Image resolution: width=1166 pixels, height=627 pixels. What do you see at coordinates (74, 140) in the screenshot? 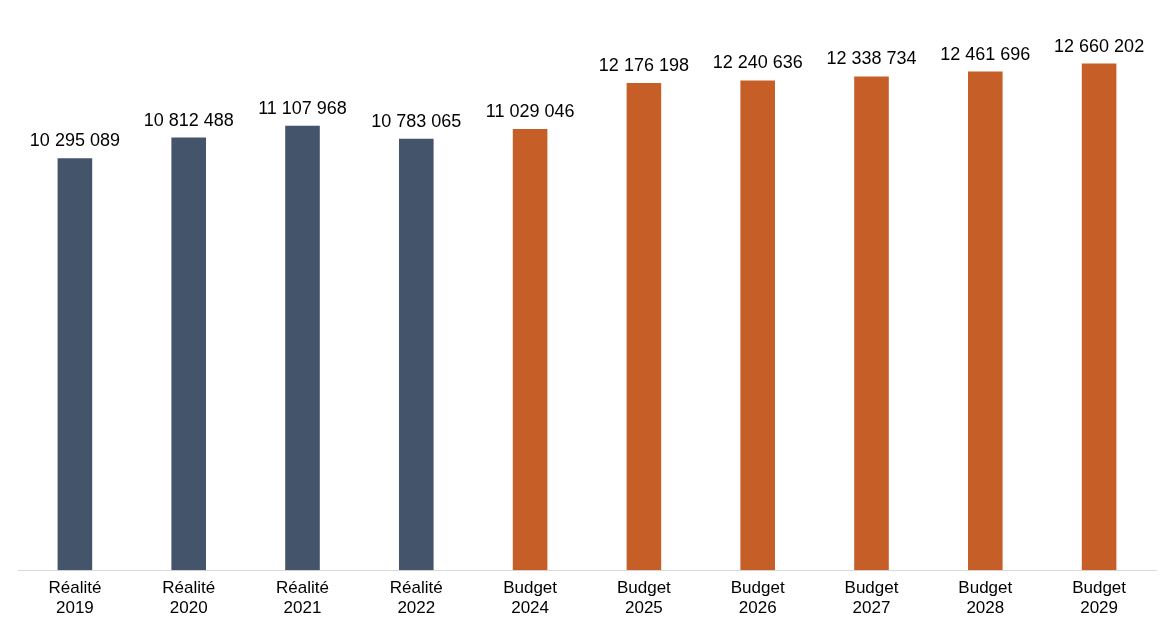
I see `data-label: 10 295 089` at bounding box center [74, 140].